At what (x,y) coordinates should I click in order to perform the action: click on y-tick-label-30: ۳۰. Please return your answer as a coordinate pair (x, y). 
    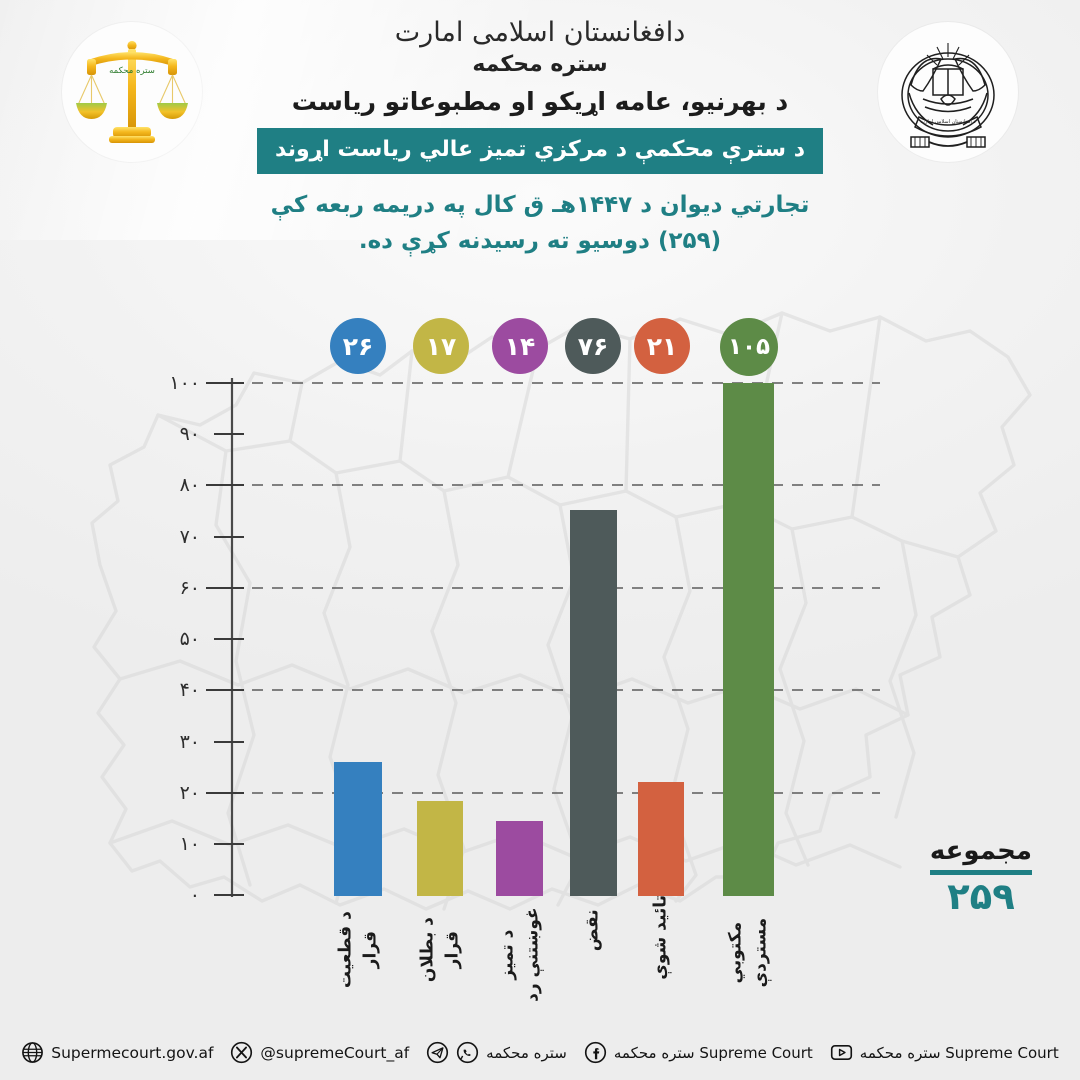
    Looking at the image, I should click on (189, 742).